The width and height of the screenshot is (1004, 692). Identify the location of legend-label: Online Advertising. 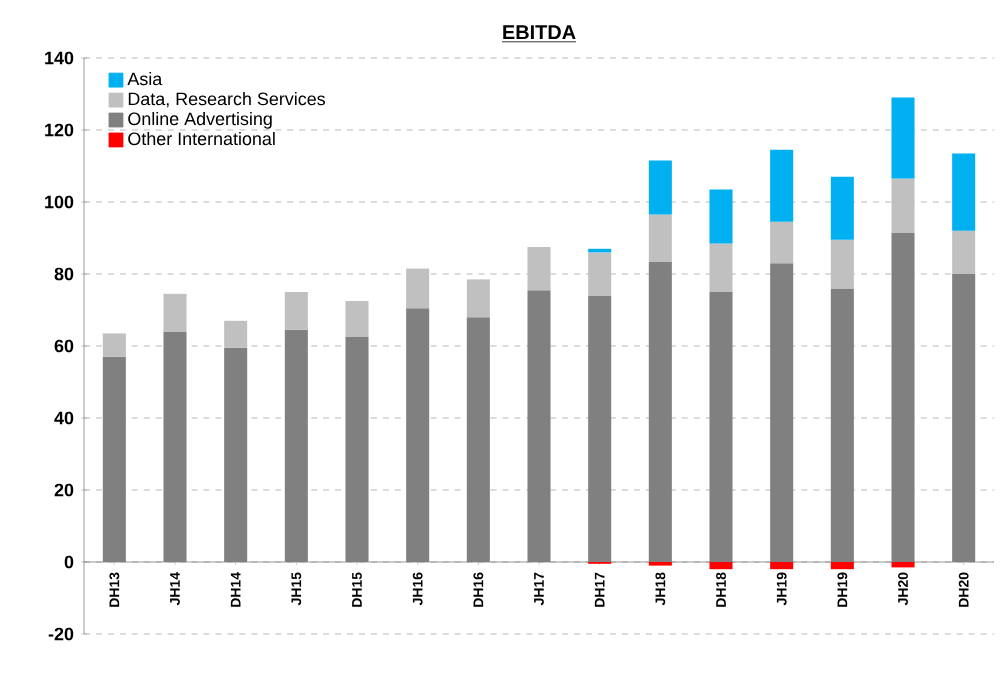
(200, 120).